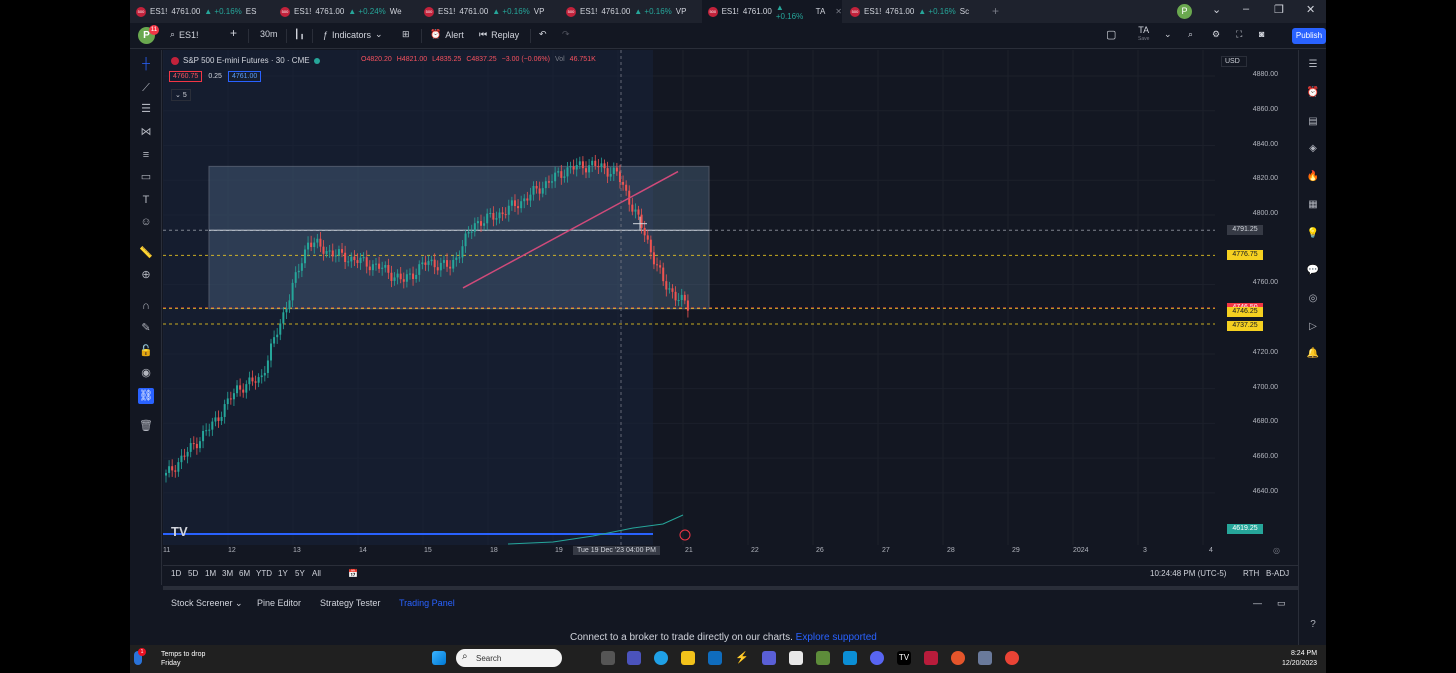 This screenshot has height=673, width=1456. I want to click on range-button-3m: 3M, so click(228, 573).